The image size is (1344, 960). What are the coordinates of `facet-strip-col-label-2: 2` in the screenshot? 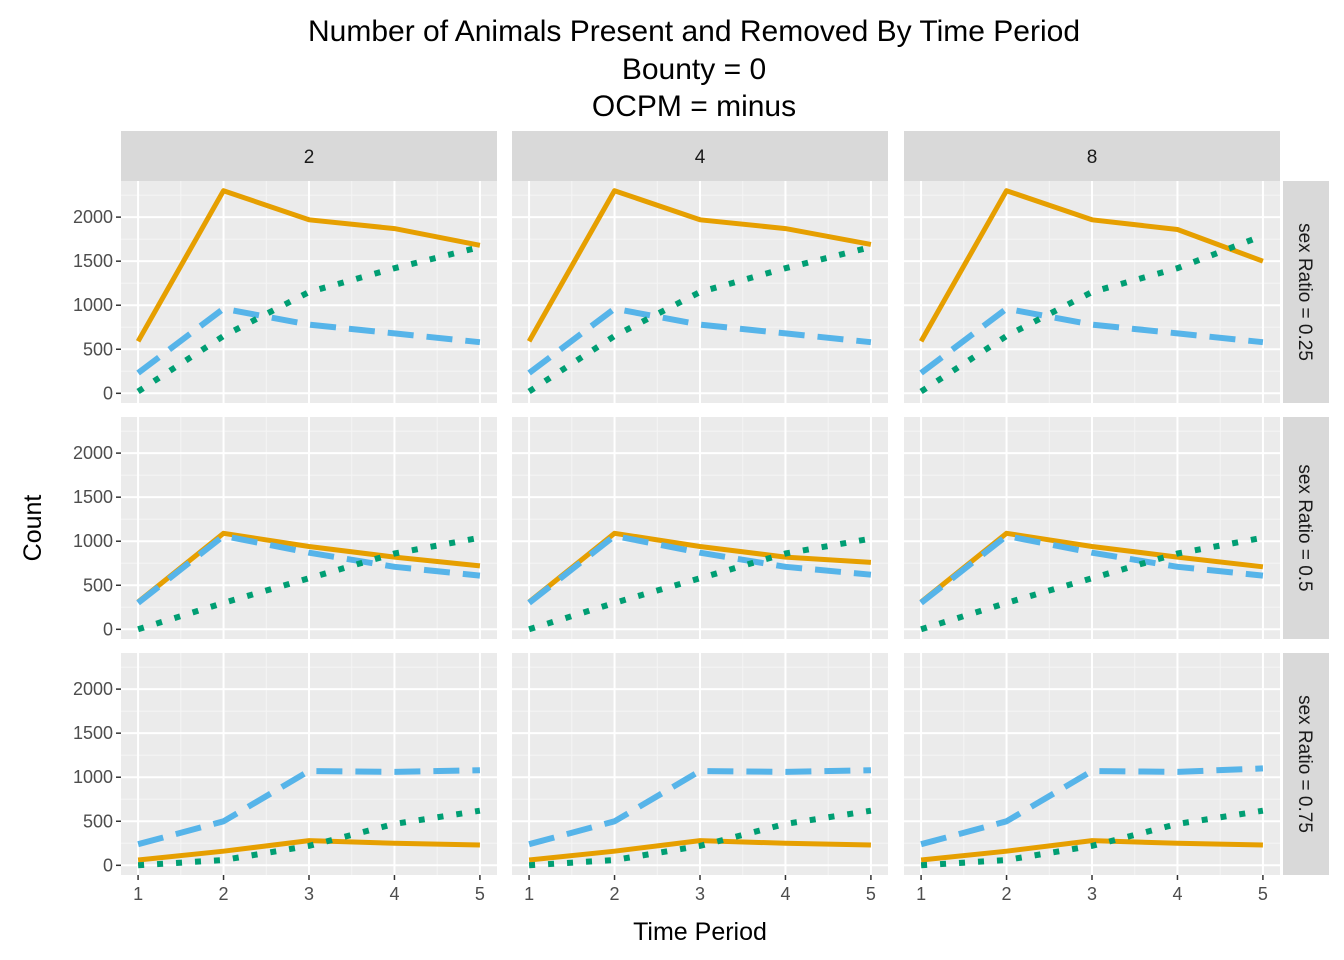 It's located at (309, 157).